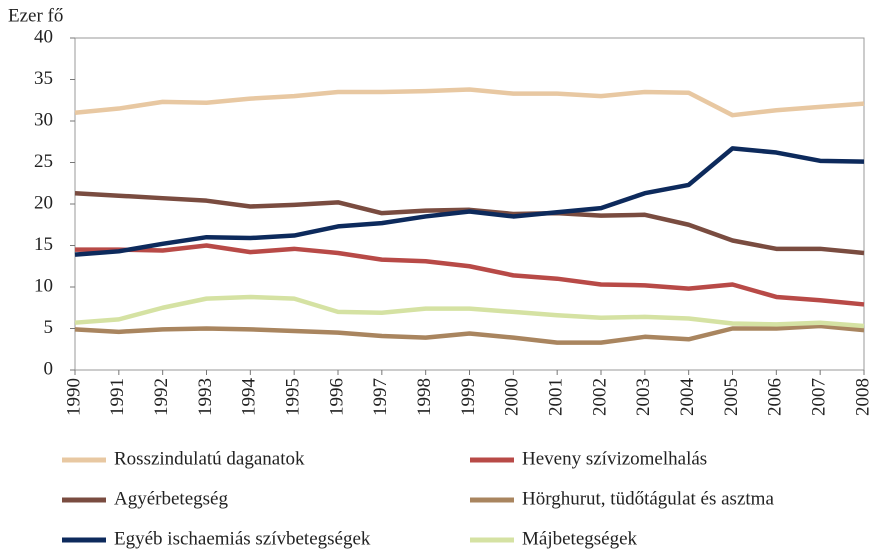  Describe the element at coordinates (43, 244) in the screenshot. I see `y-tick-label: 15` at that location.